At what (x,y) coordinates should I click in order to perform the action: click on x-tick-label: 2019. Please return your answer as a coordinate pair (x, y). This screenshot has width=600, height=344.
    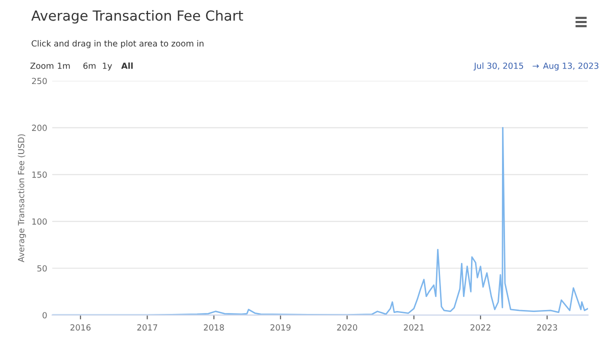
    Looking at the image, I should click on (280, 327).